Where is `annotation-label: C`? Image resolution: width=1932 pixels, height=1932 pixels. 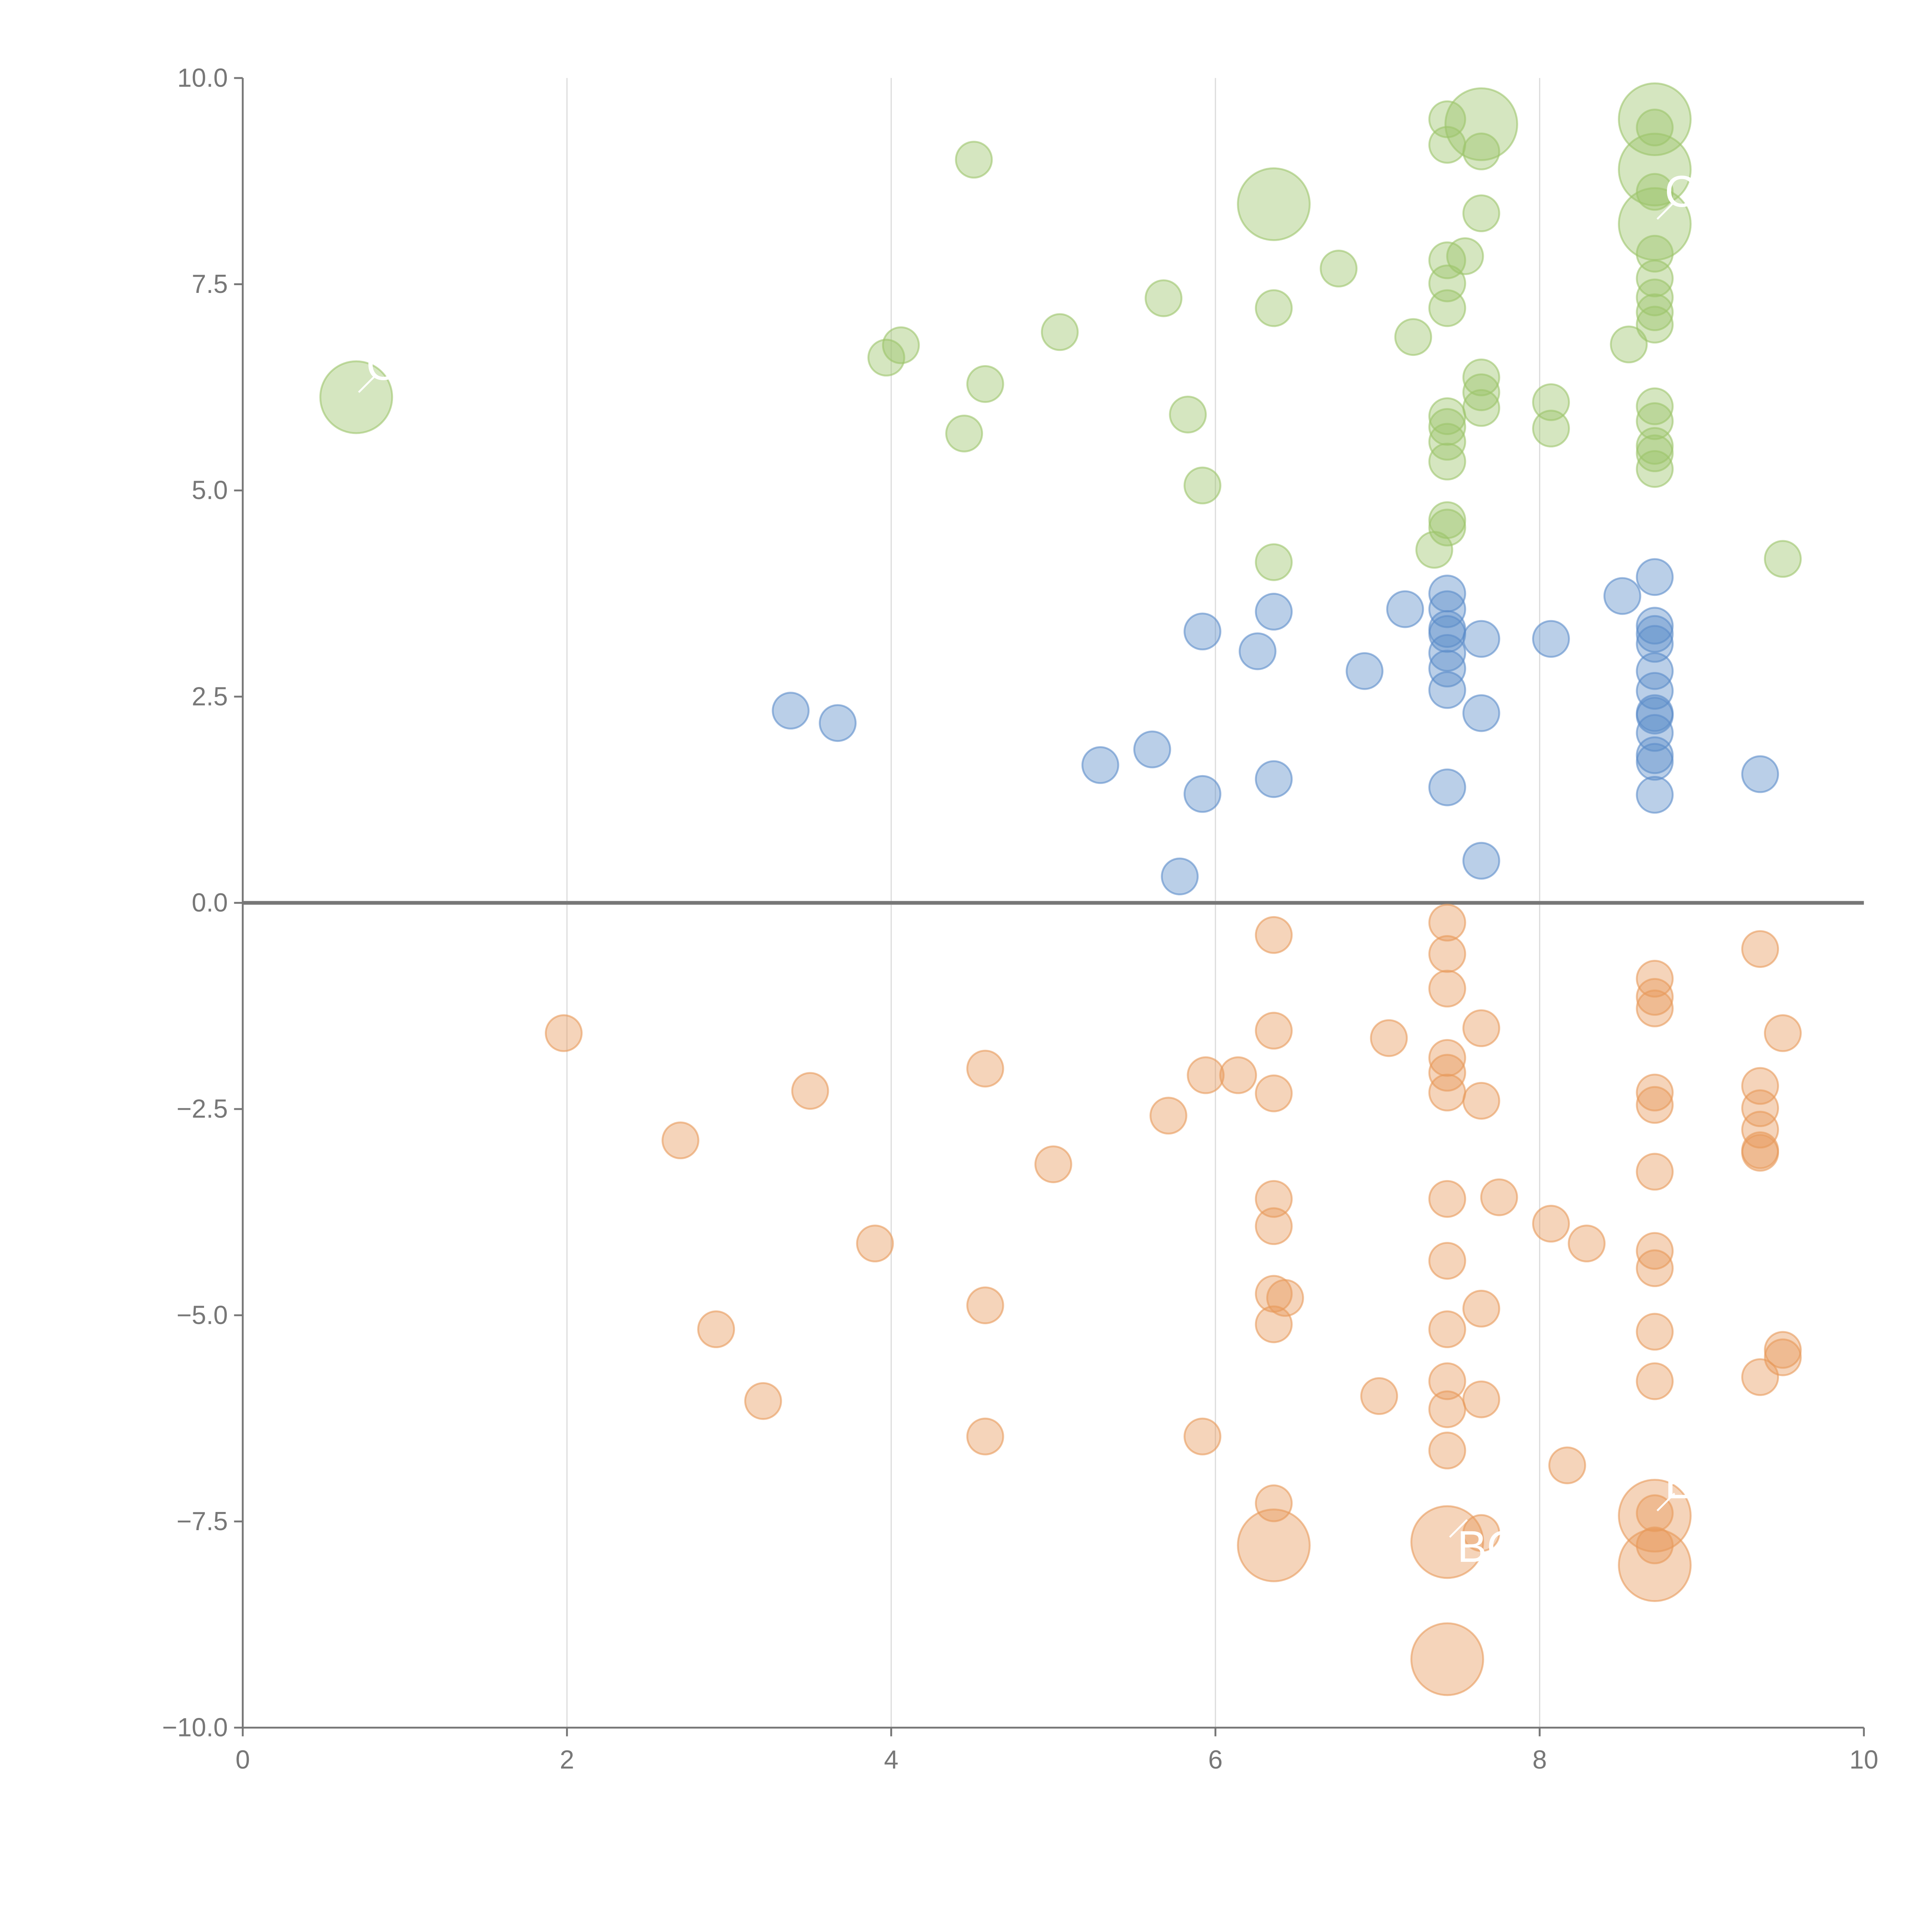
annotation-label: C is located at coordinates (1681, 192).